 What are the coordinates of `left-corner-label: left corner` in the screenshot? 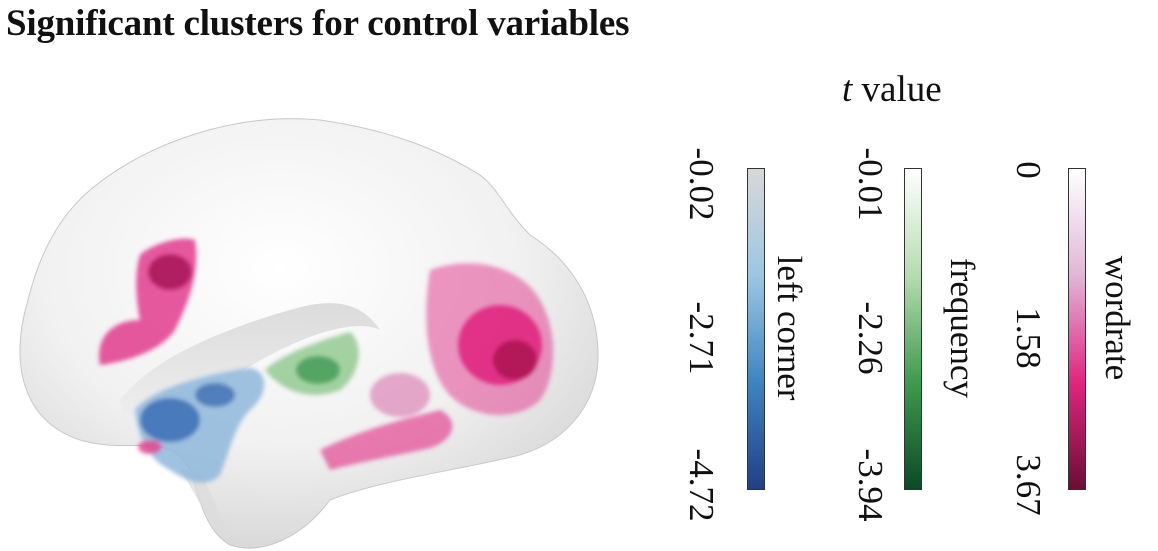 It's located at (789, 328).